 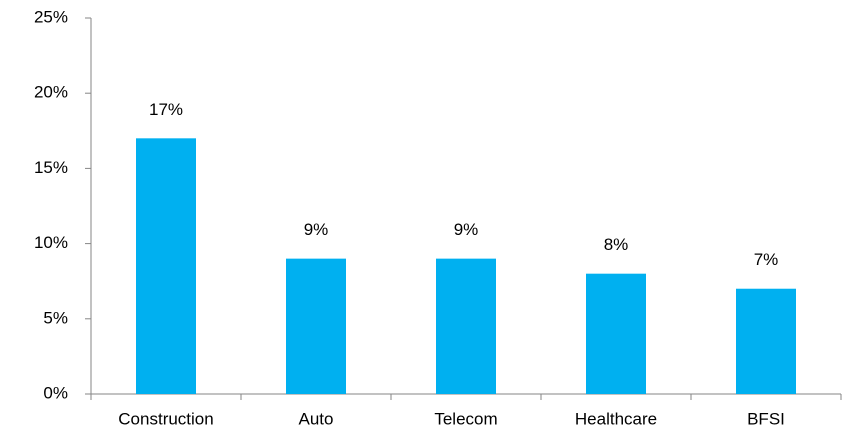 I want to click on y-tick-label: 15%, so click(x=51, y=167).